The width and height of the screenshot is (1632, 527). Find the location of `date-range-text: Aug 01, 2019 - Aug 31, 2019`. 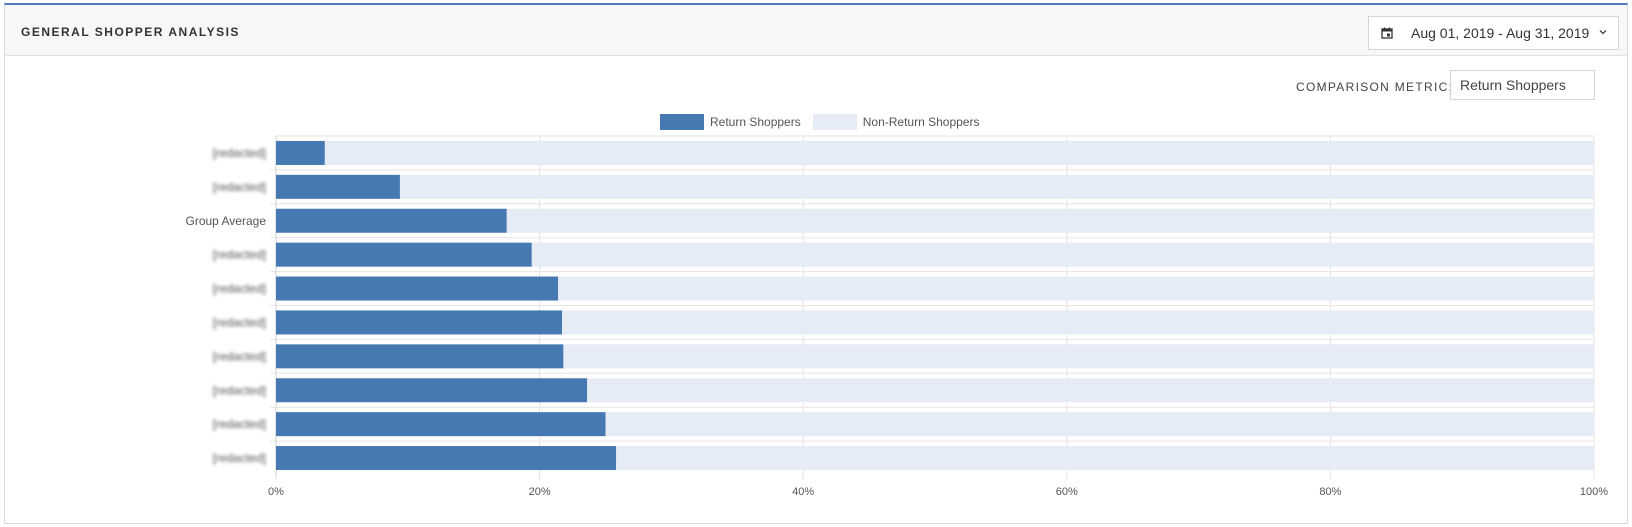

date-range-text: Aug 01, 2019 - Aug 31, 2019 is located at coordinates (1500, 33).